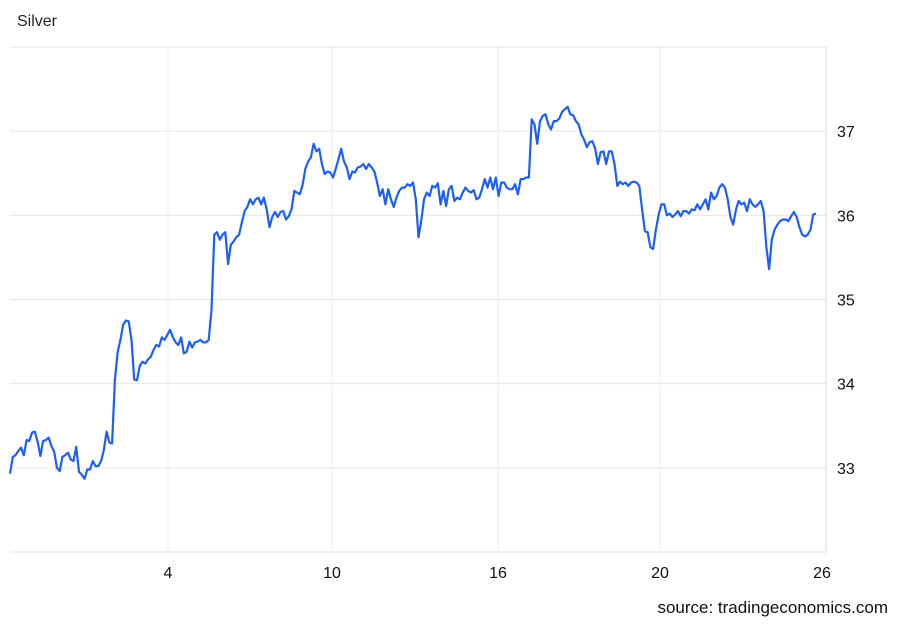 The width and height of the screenshot is (900, 624). I want to click on x-tick-label: 4, so click(168, 573).